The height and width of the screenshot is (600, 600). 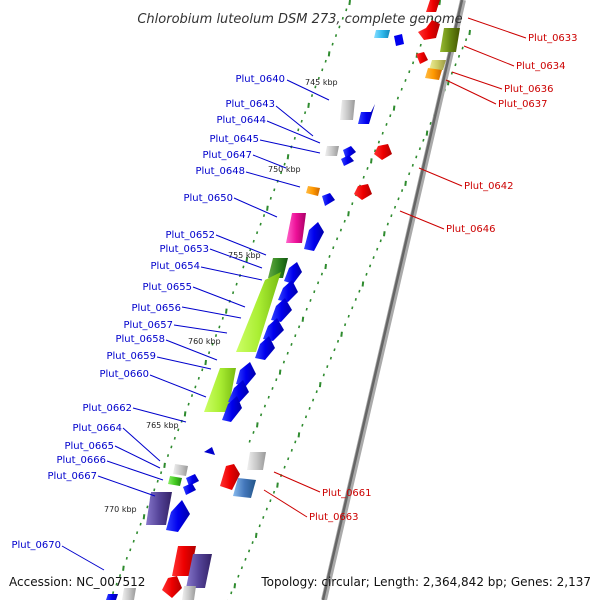 I want to click on gene-label-plut-0645: Plut_0645, so click(x=234, y=139).